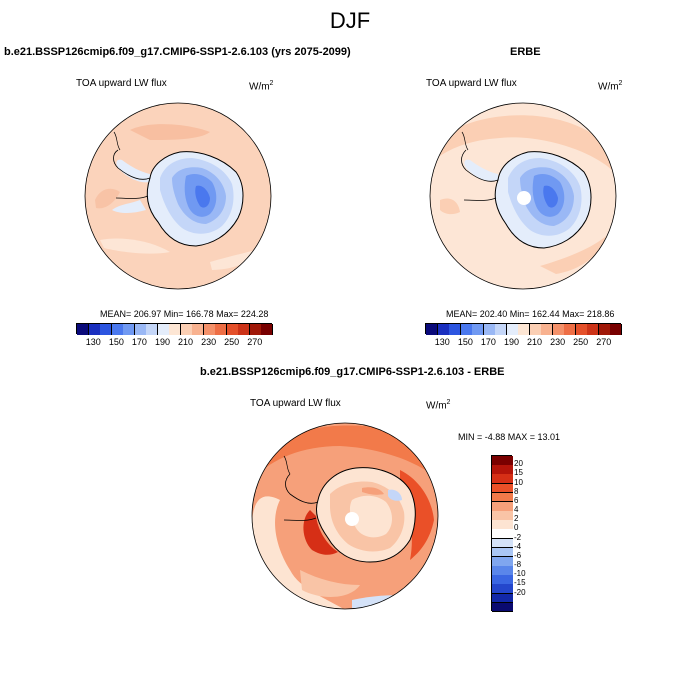 The width and height of the screenshot is (700, 700). What do you see at coordinates (518, 537) in the screenshot?
I see `colorbar-tick-label: -2` at bounding box center [518, 537].